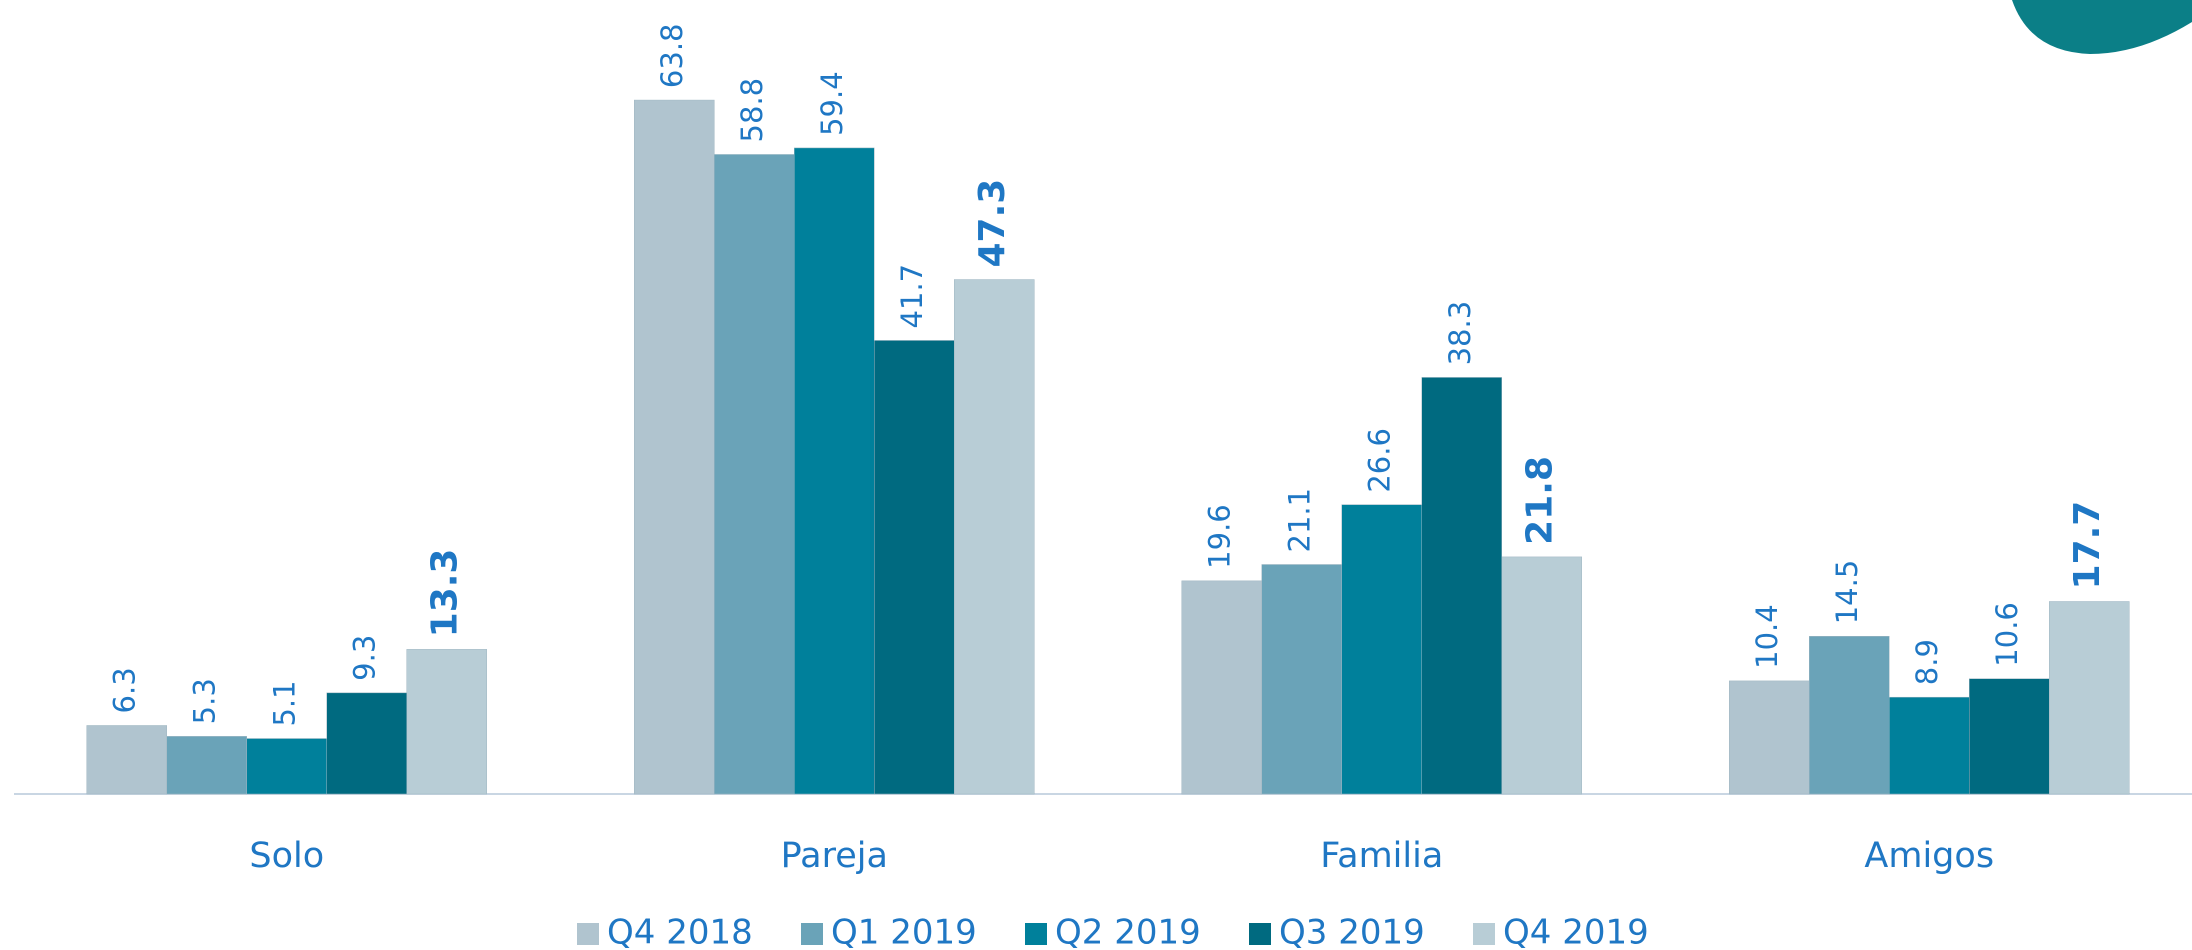  I want to click on legend-label: Q4 2019, so click(1576, 931).